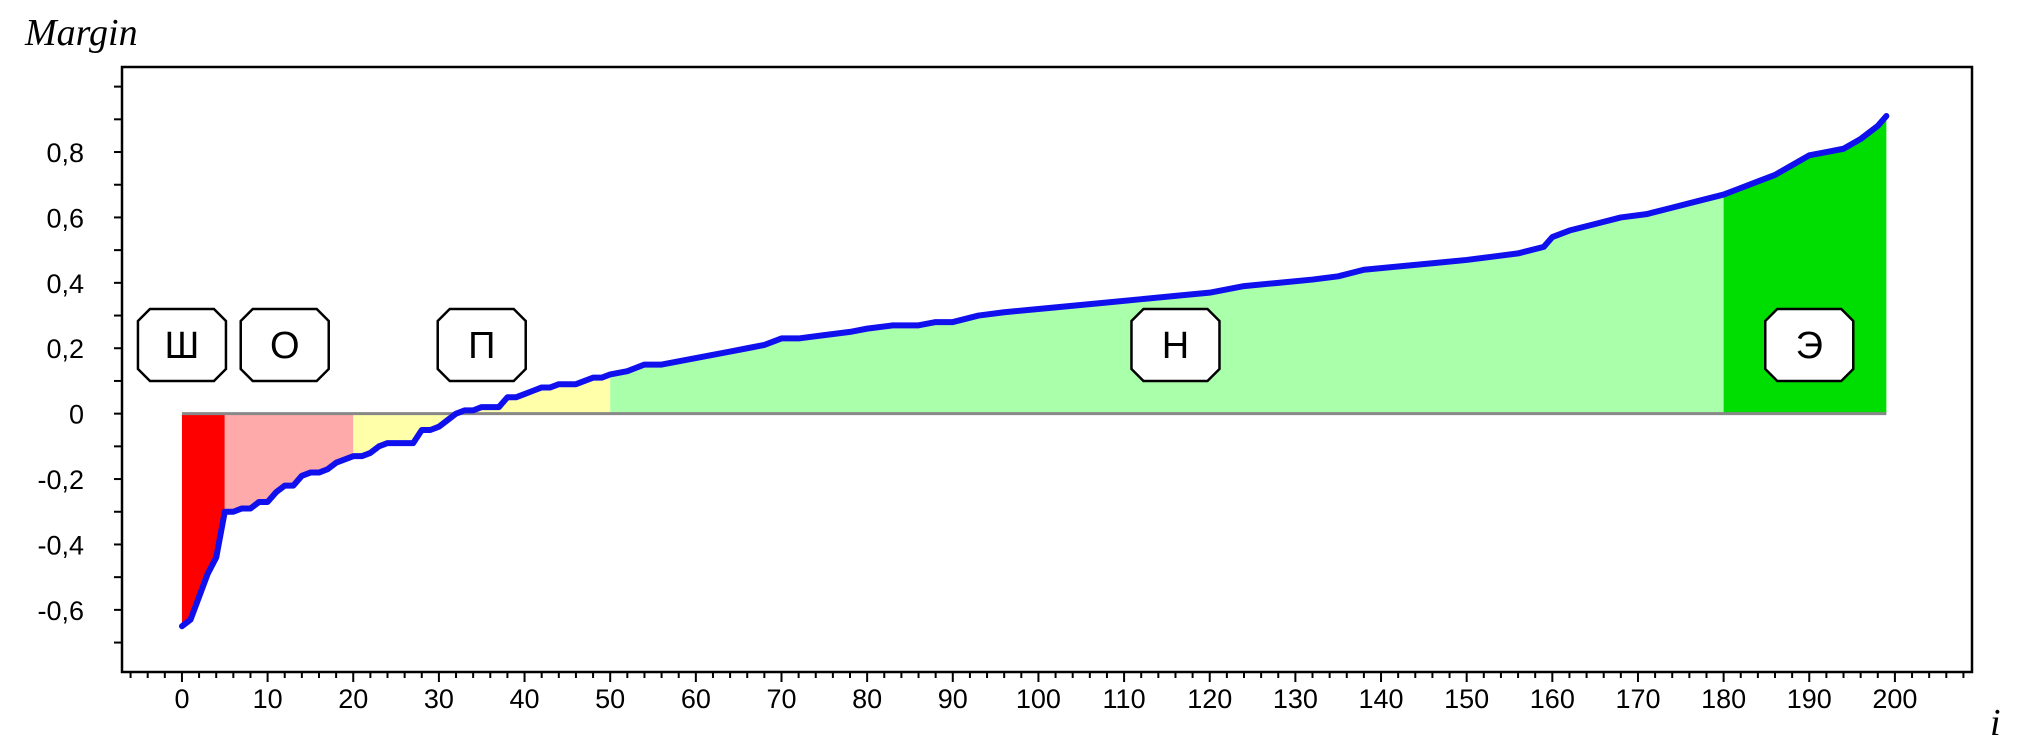  Describe the element at coordinates (1124, 699) in the screenshot. I see `x-tick-label: 110` at that location.